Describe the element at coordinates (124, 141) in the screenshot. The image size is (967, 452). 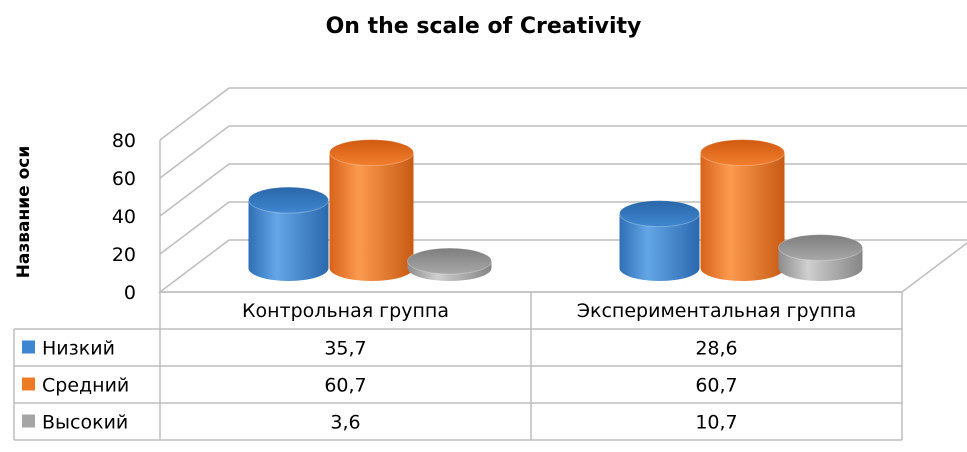
I see `y-tick-label: 80` at that location.